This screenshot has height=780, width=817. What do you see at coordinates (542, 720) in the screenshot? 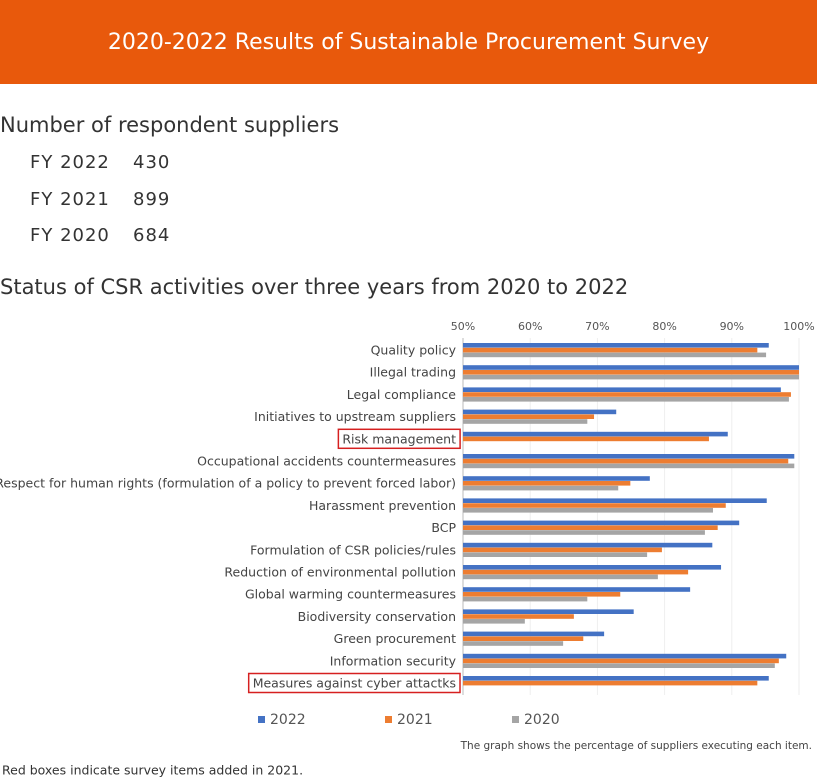
I see `legend-label: 2020` at bounding box center [542, 720].